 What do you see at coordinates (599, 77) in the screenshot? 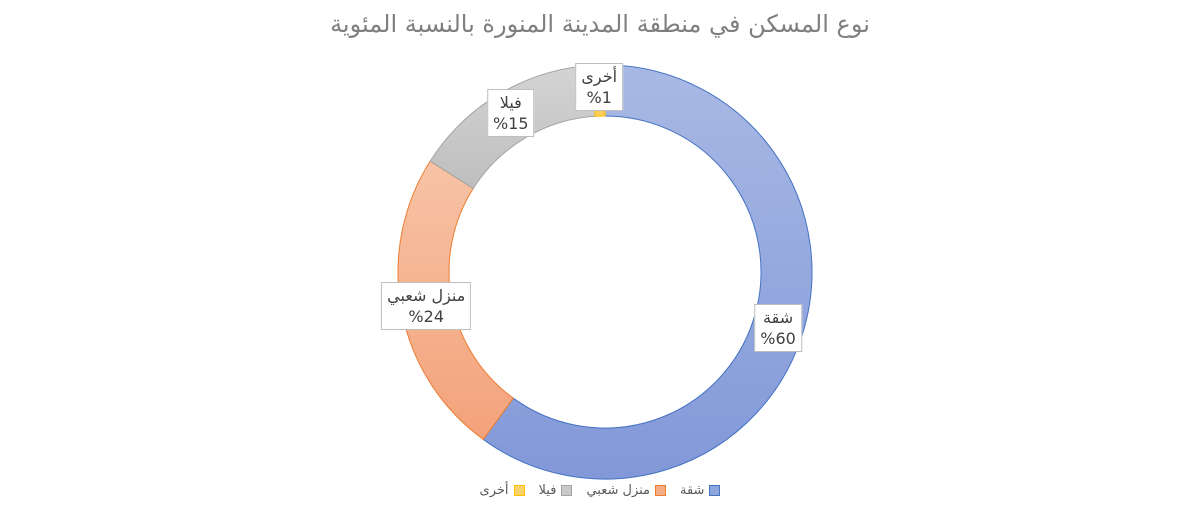
I see `data-label-category: أخرى` at bounding box center [599, 77].